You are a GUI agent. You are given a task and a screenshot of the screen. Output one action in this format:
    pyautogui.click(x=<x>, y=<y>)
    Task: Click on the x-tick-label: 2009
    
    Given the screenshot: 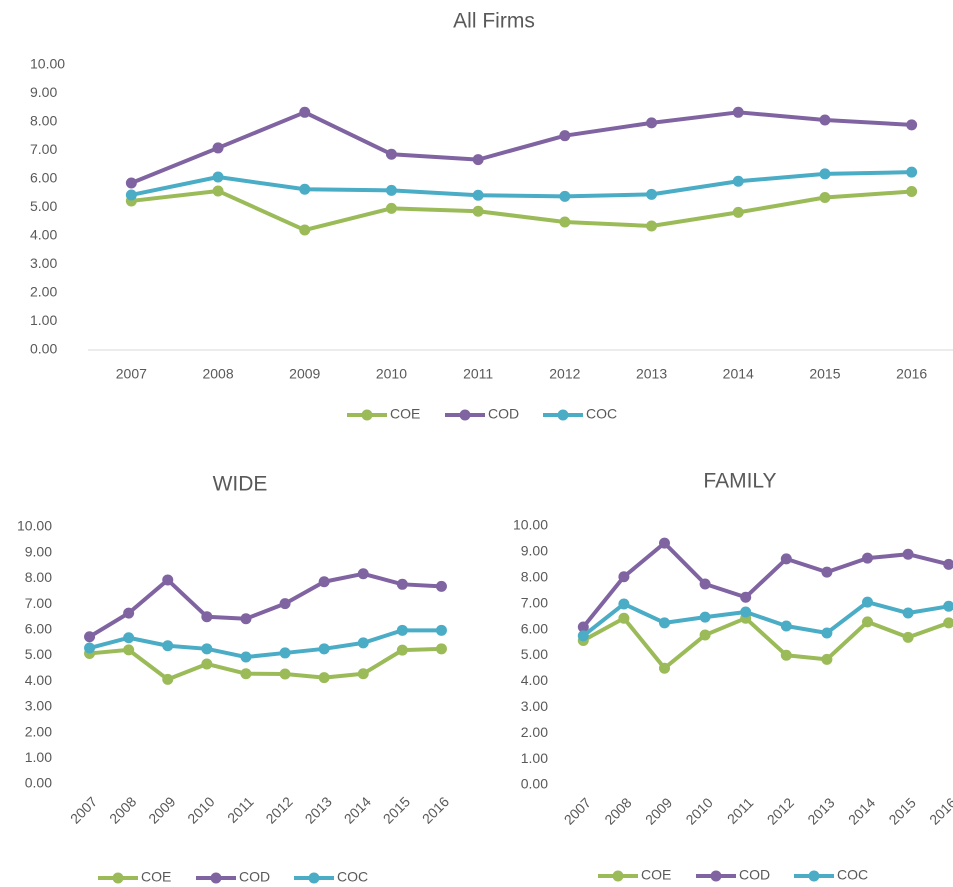 What is the action you would take?
    pyautogui.click(x=304, y=374)
    